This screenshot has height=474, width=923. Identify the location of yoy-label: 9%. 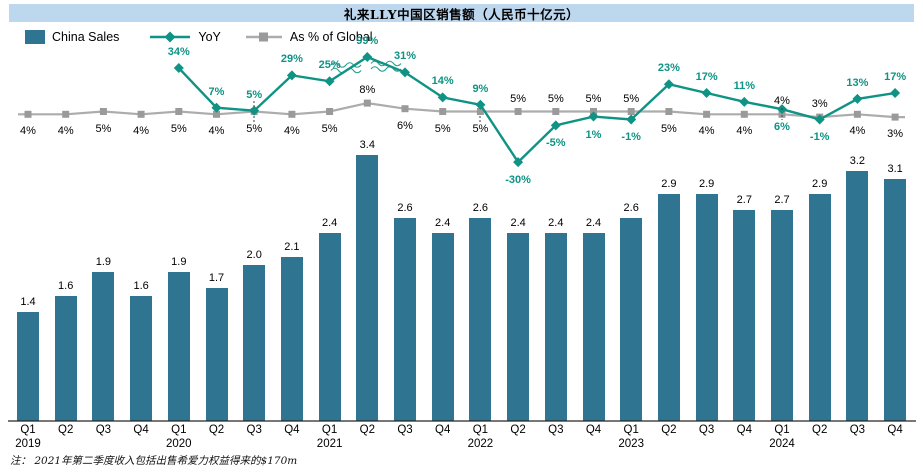
(480, 88).